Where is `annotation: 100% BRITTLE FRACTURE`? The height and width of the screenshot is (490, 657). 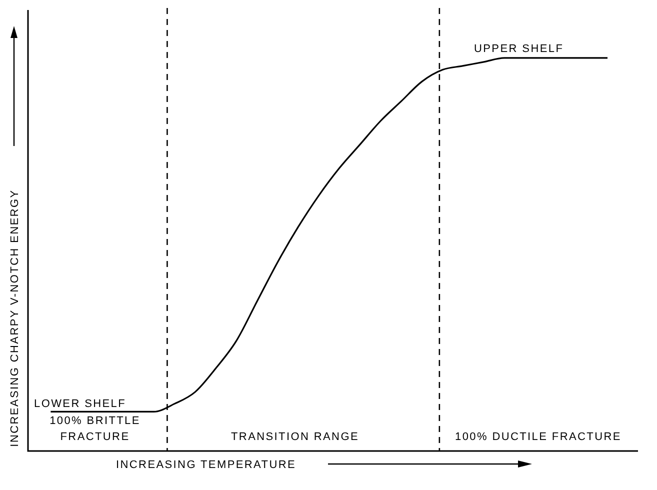
annotation: 100% BRITTLE FRACTURE is located at coordinates (95, 429).